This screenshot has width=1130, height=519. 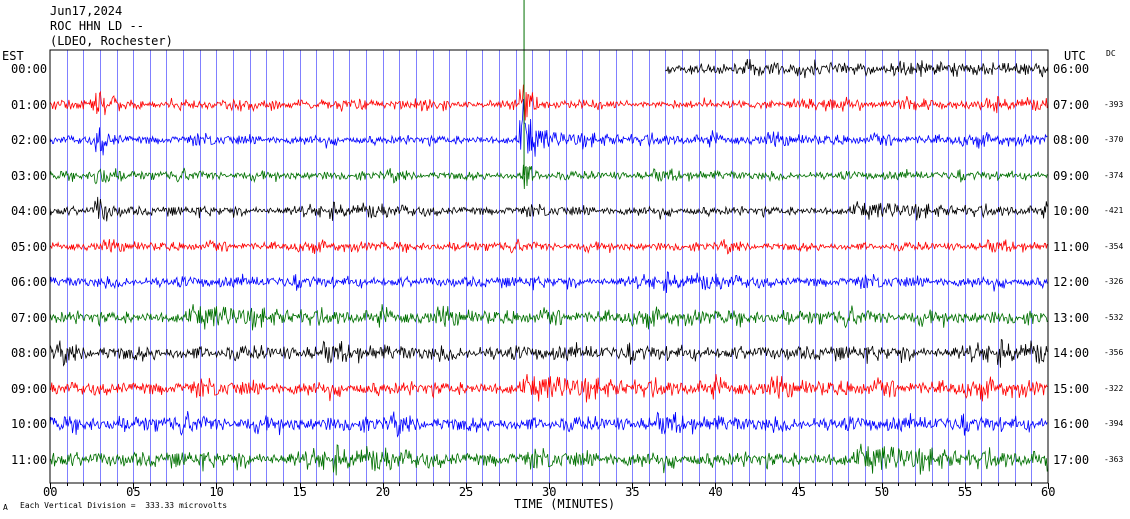 What do you see at coordinates (1114, 246) in the screenshot?
I see `dc-offset-label: -354` at bounding box center [1114, 246].